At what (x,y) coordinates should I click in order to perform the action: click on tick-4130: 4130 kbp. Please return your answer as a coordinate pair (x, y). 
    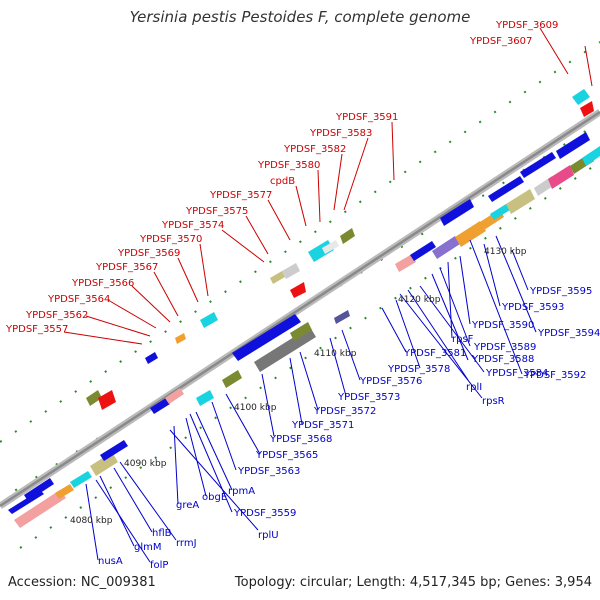
    Looking at the image, I should click on (505, 252).